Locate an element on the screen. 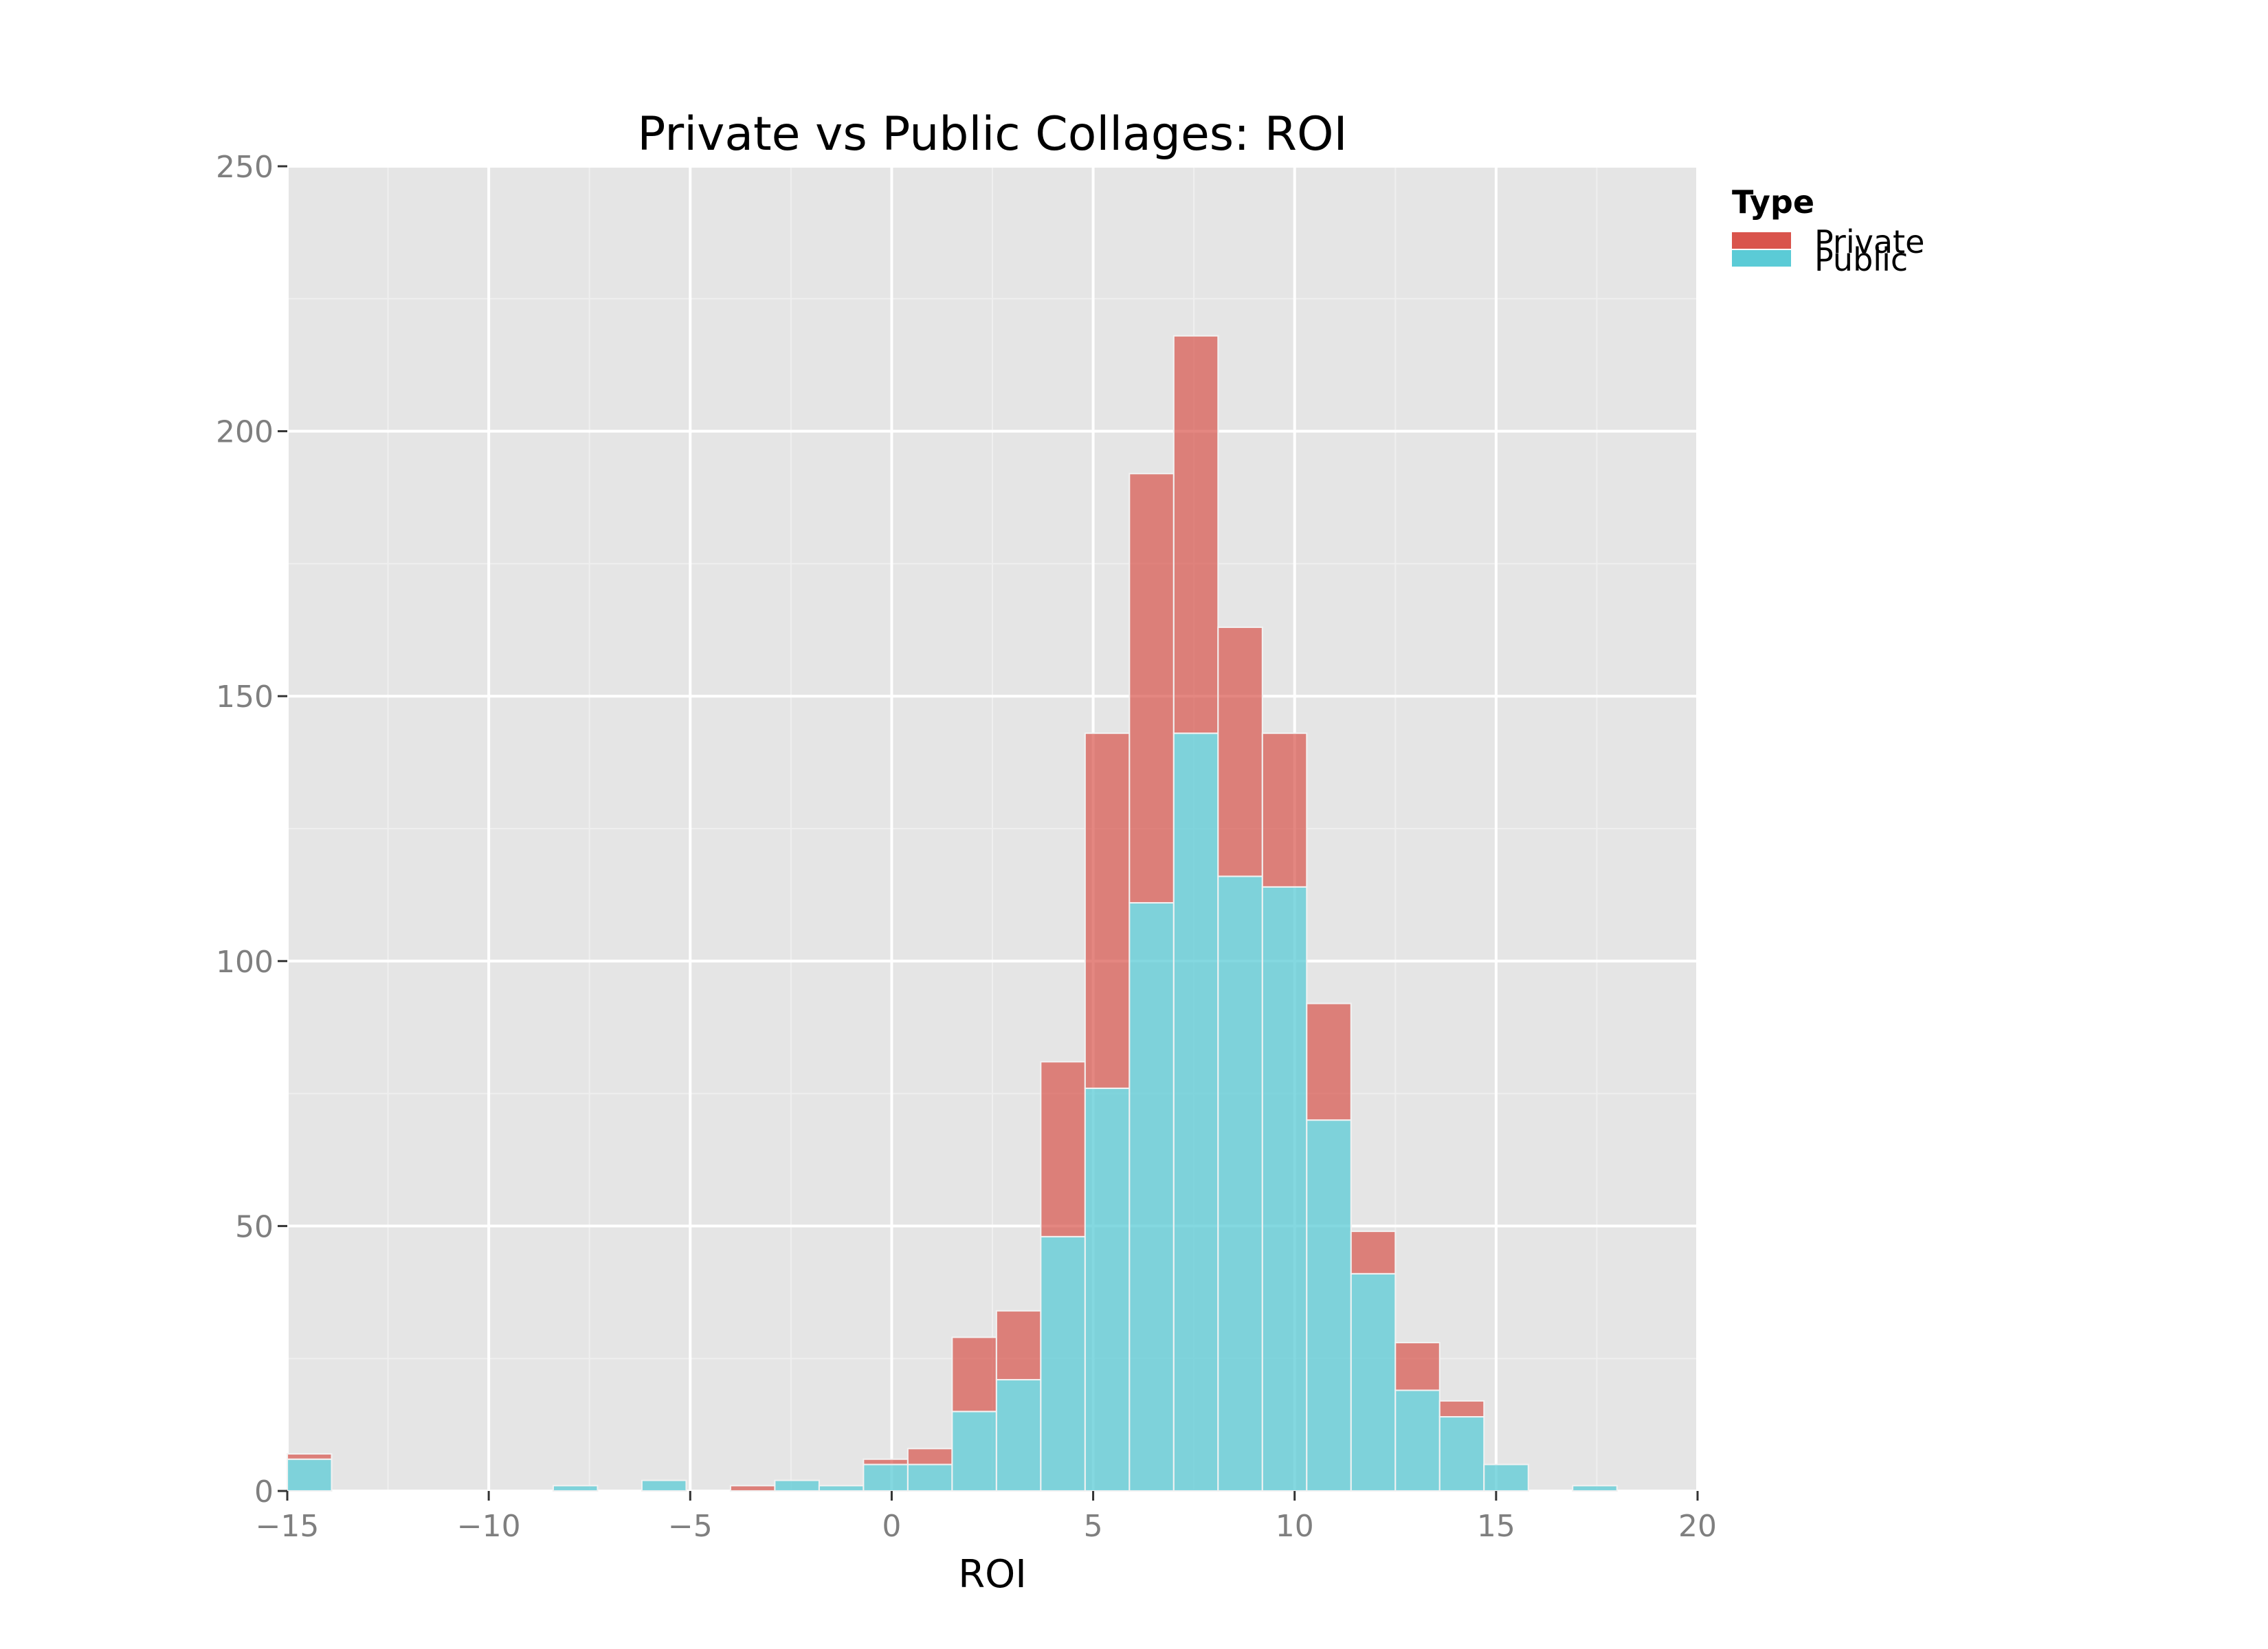  y-tick-label: 0 is located at coordinates (264, 1492).